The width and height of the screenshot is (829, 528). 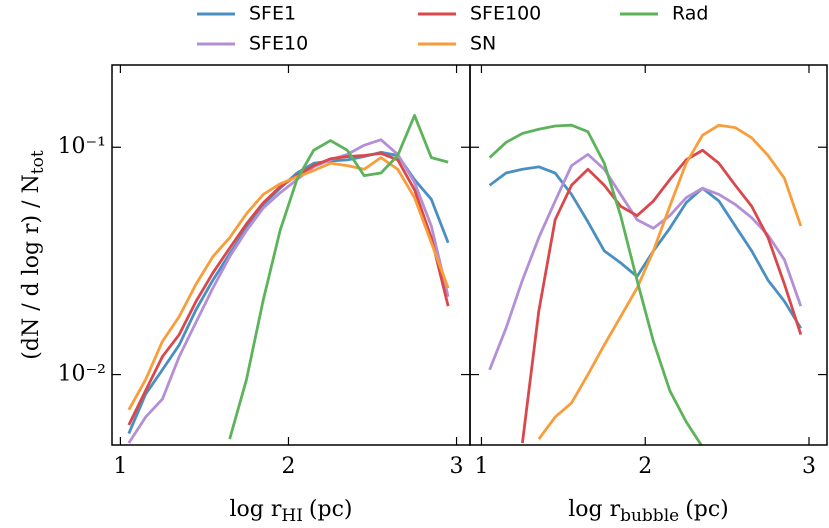 I want to click on legend-label: Rad, so click(x=690, y=14).